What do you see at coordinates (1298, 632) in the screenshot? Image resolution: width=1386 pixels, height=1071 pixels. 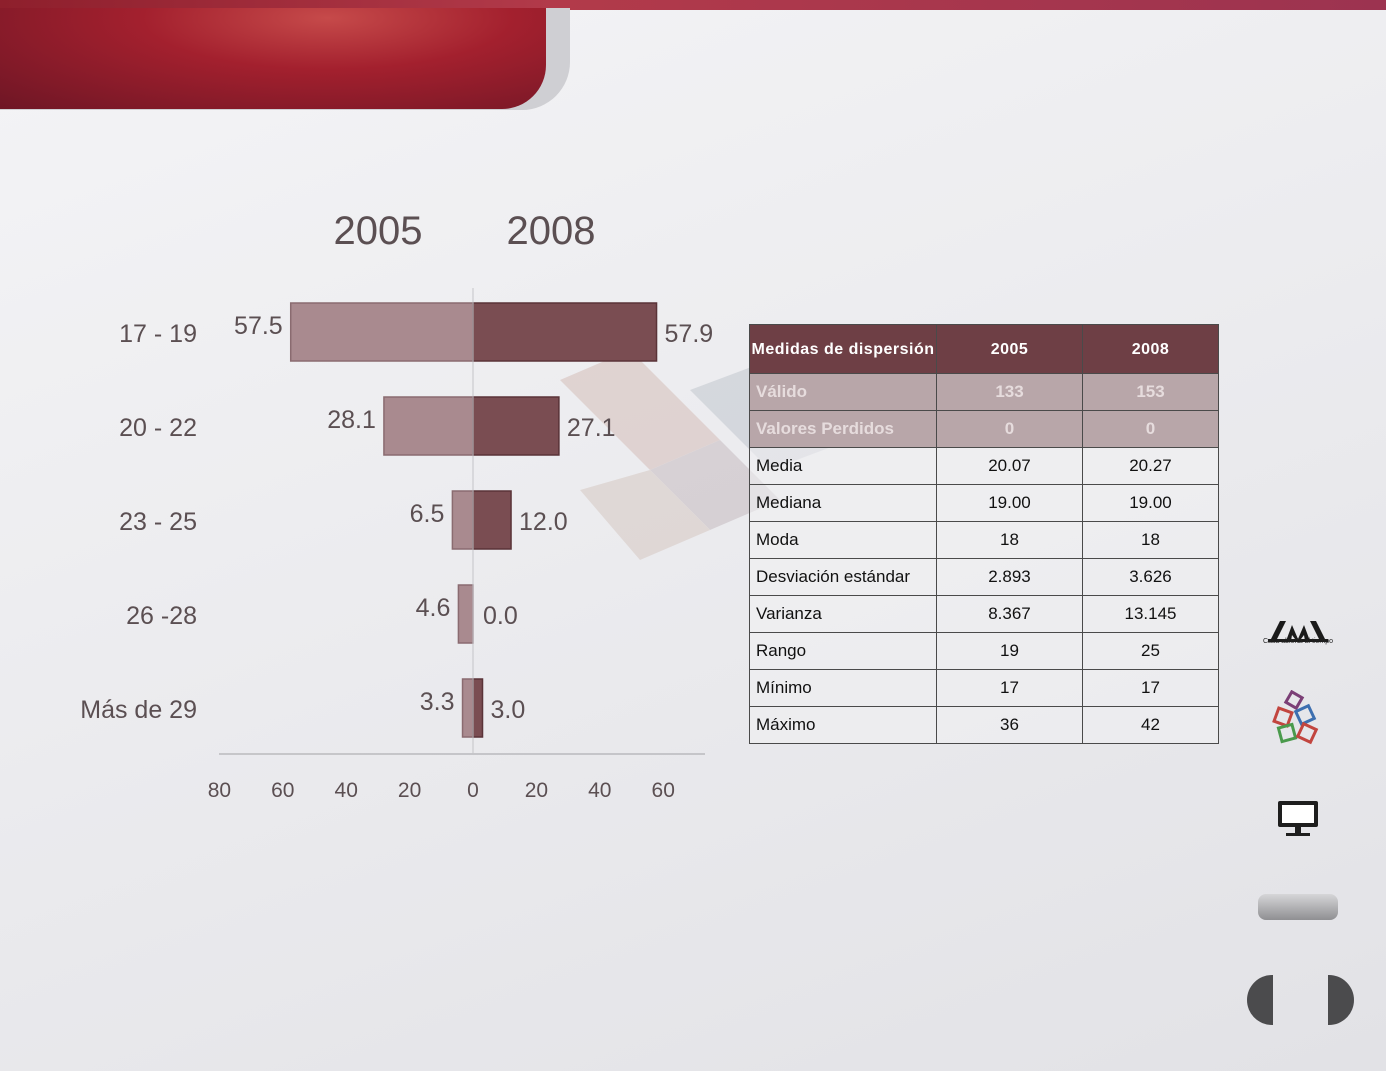 I see `uam-logo` at bounding box center [1298, 632].